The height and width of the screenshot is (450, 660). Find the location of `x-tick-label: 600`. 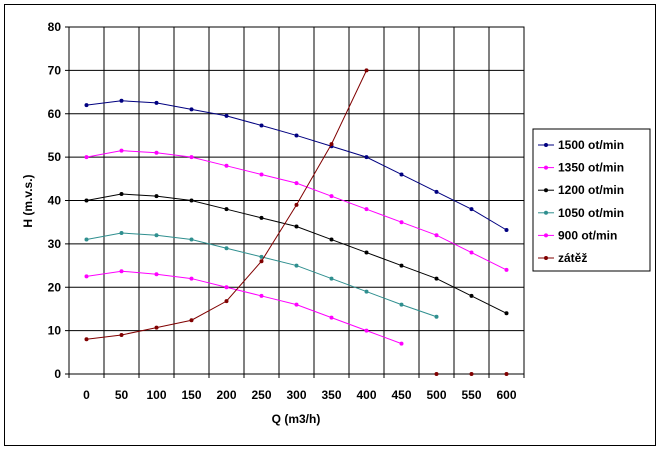

x-tick-label: 600 is located at coordinates (506, 395).